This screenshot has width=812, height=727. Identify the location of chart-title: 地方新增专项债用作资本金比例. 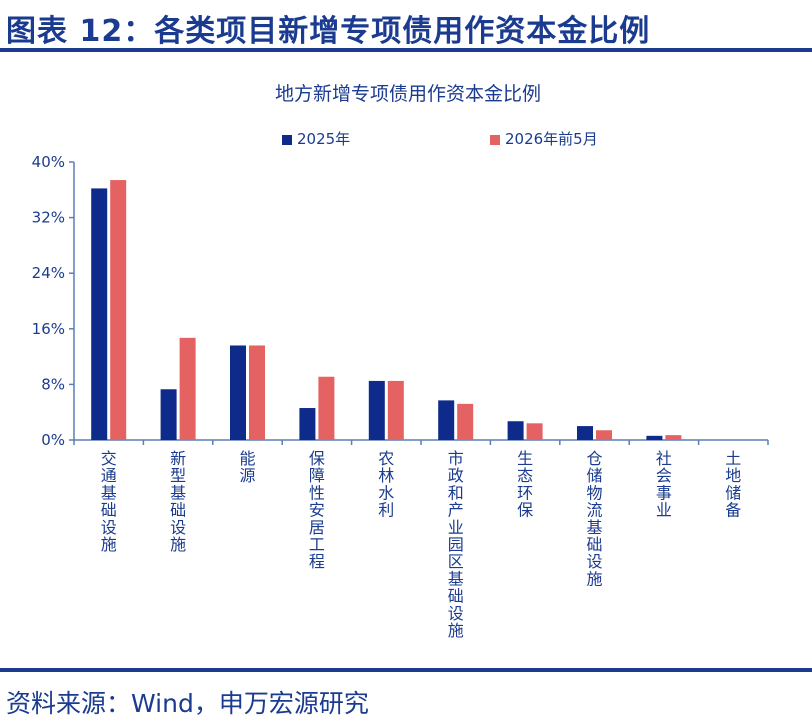
(408, 94).